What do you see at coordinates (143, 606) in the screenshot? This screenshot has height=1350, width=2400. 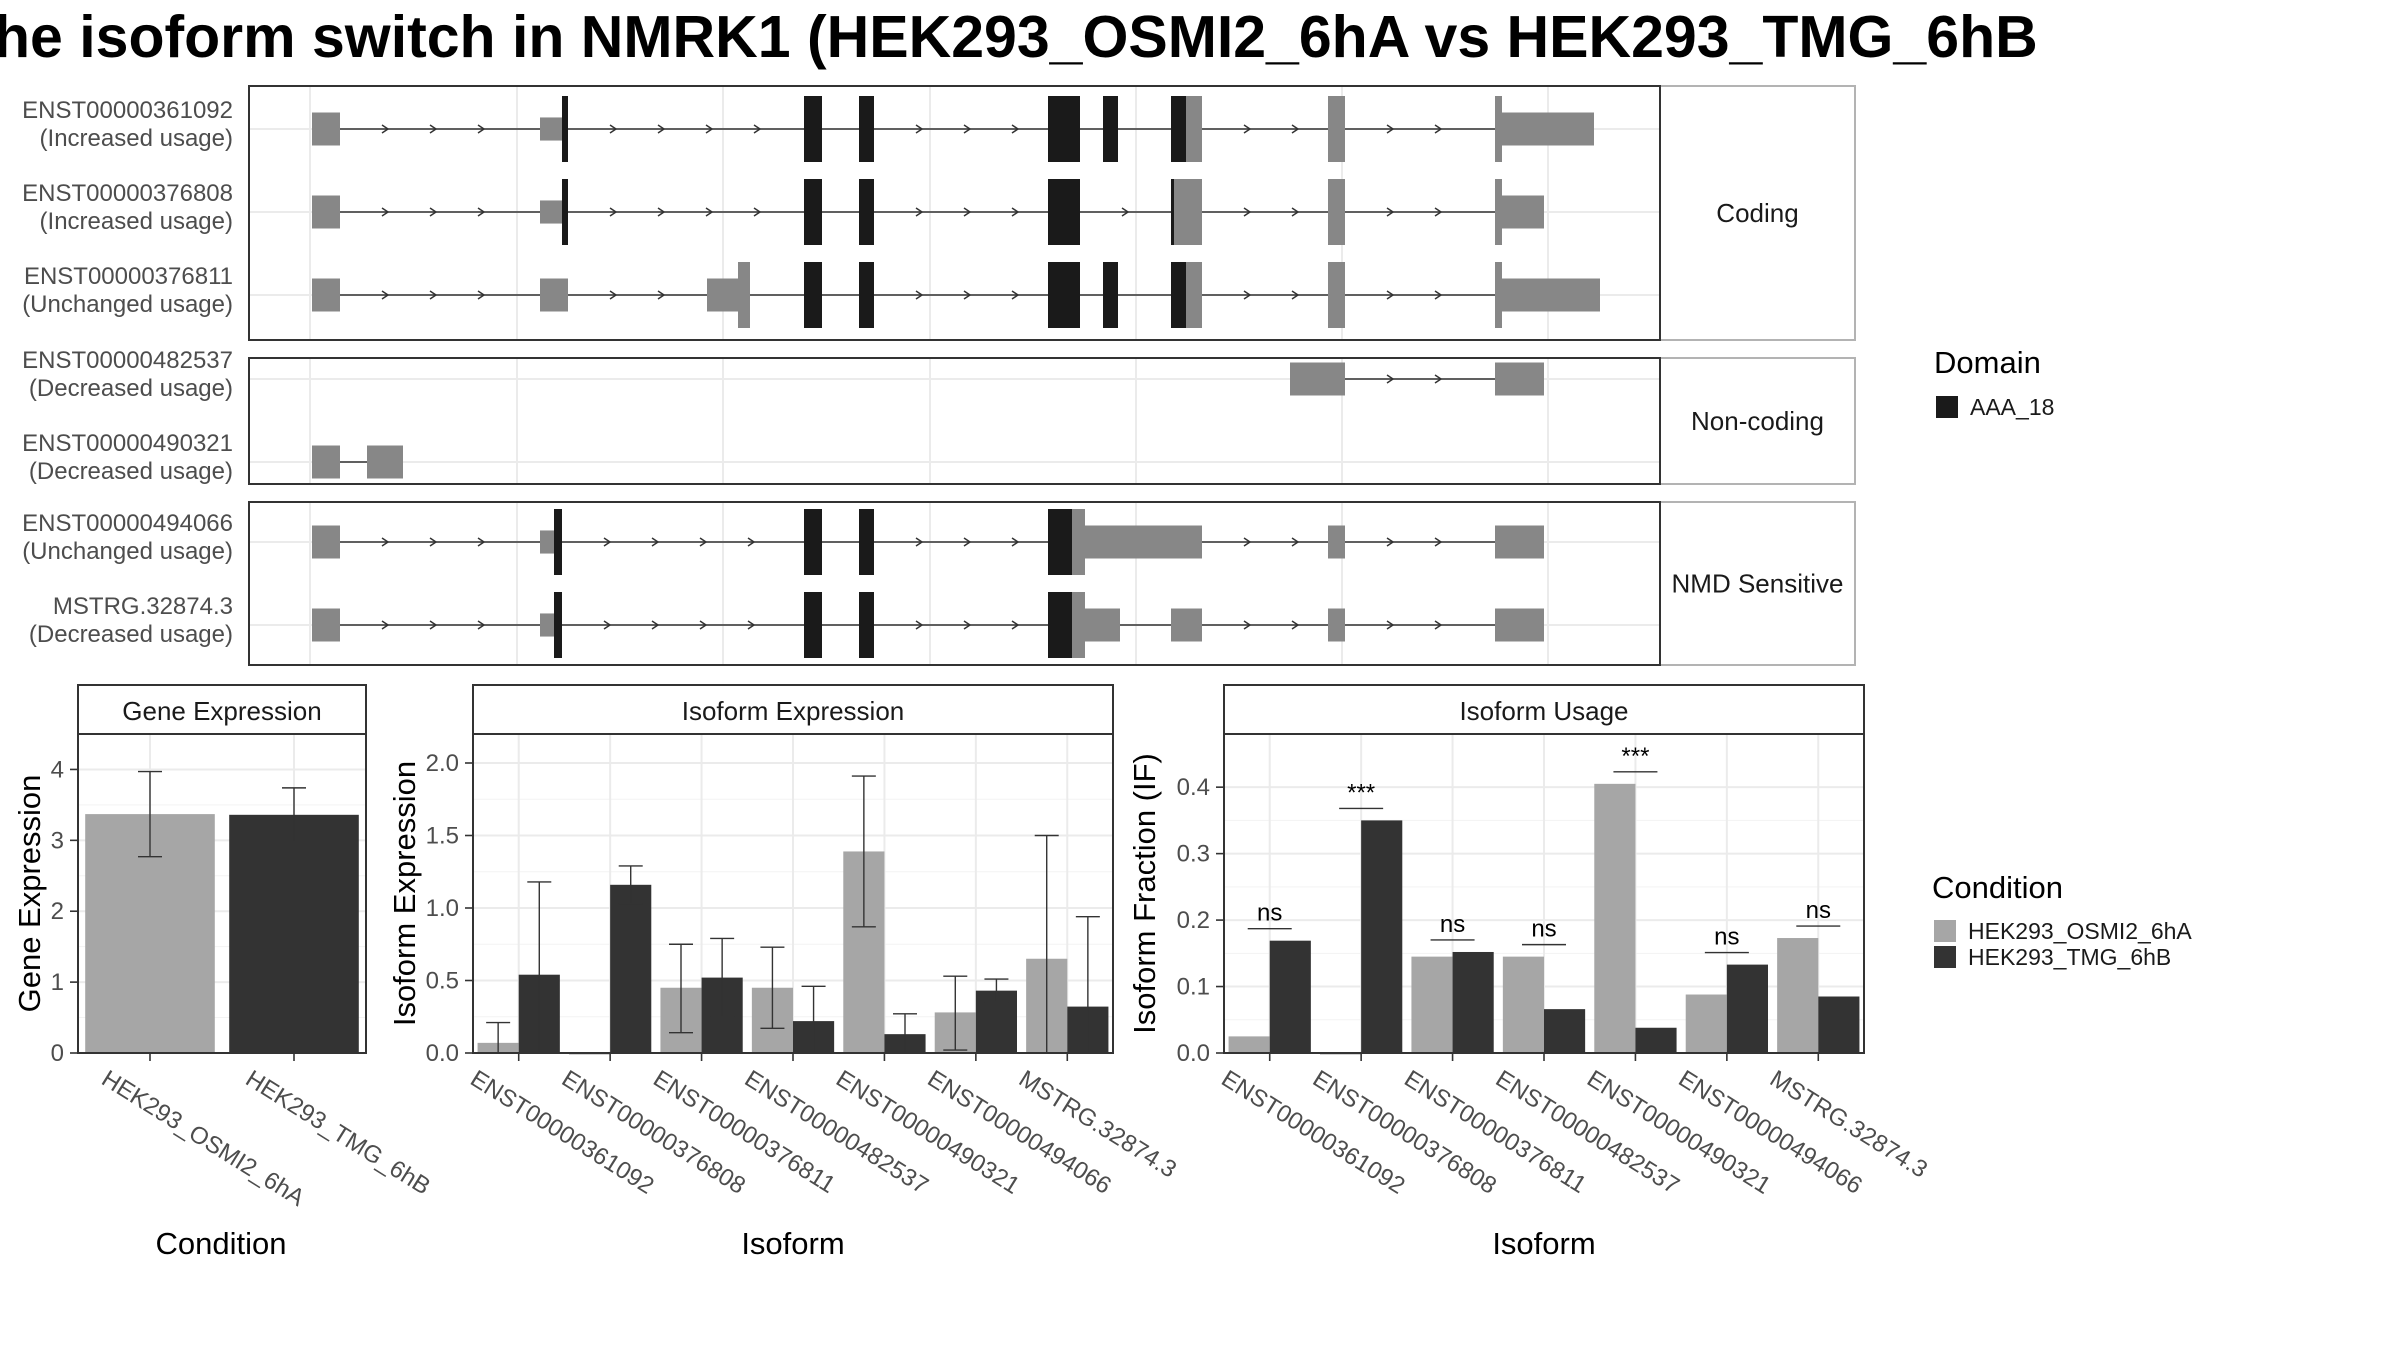 I see `transcript-id-label: MSTRG.32874.3` at bounding box center [143, 606].